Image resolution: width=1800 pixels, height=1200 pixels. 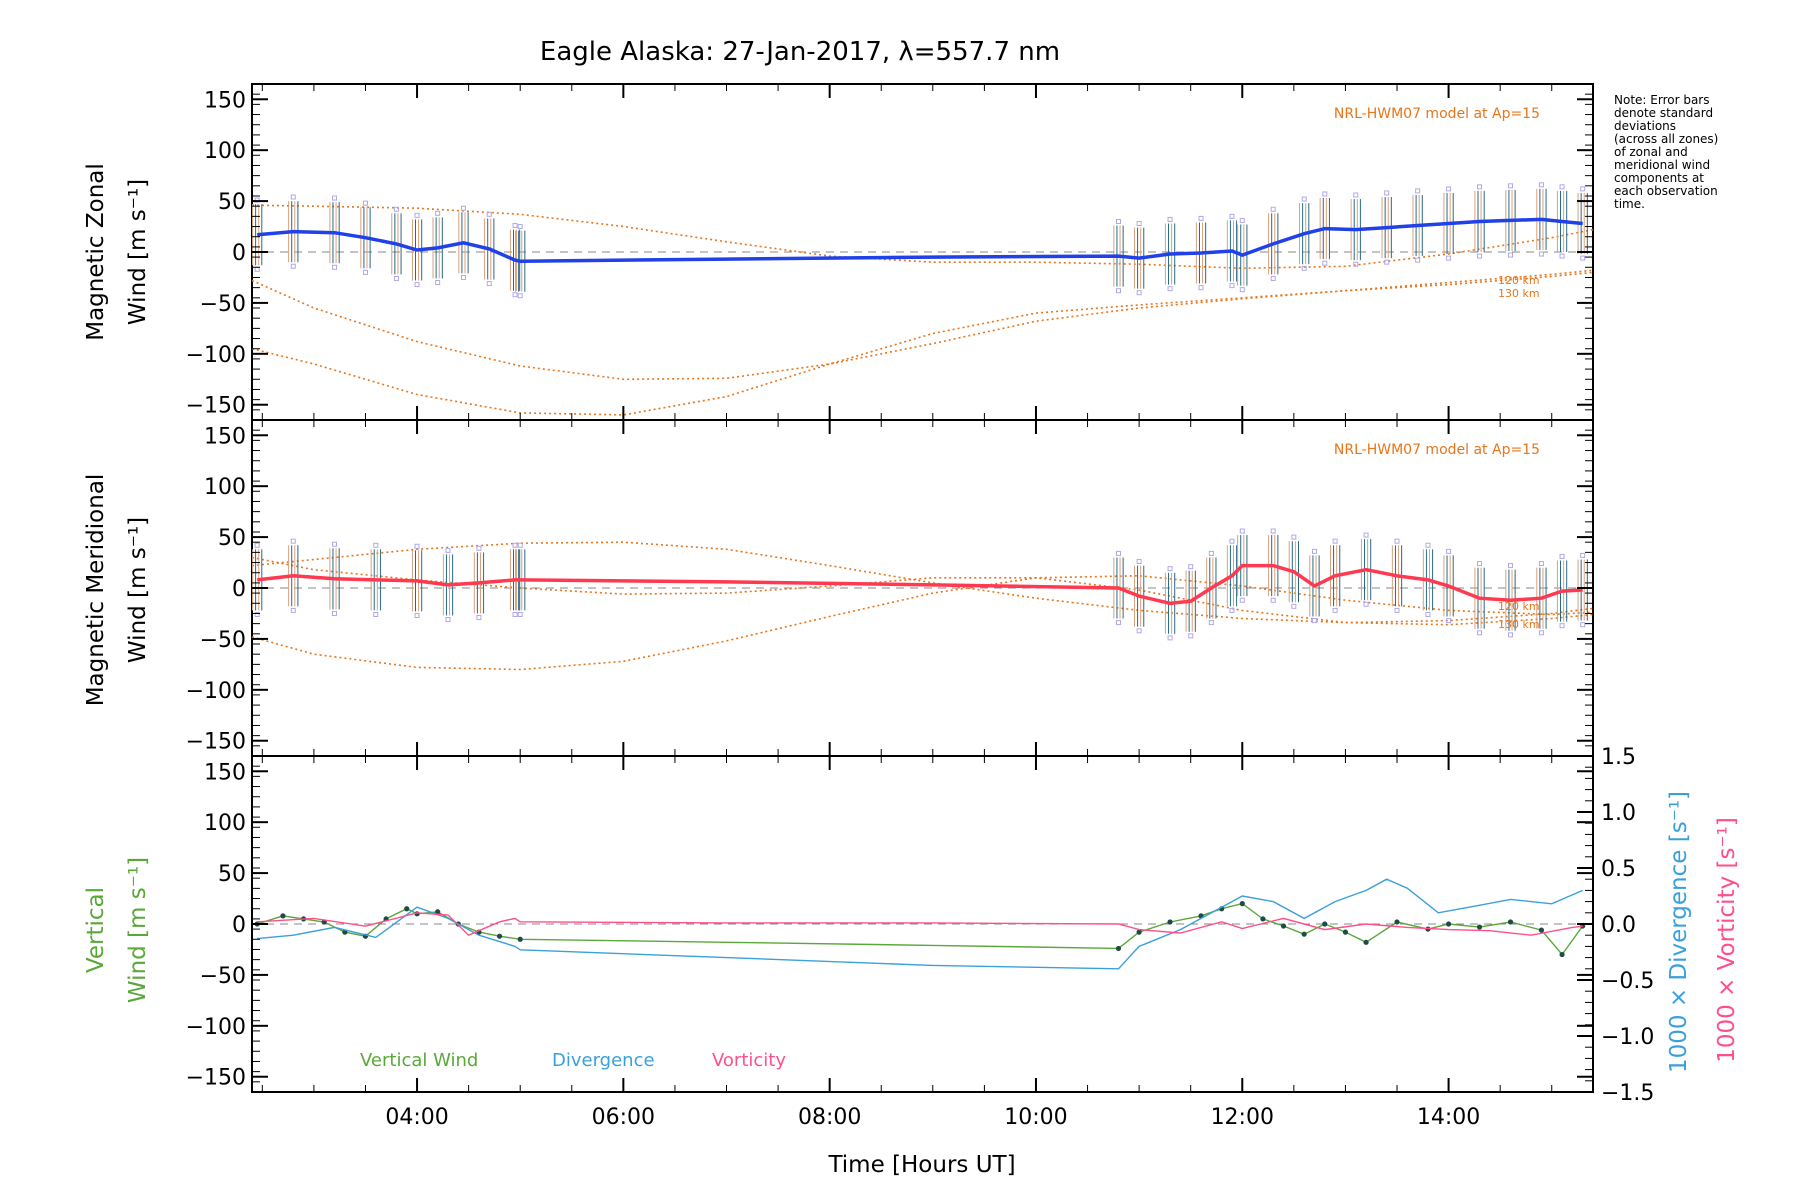 What do you see at coordinates (603, 1060) in the screenshot?
I see `legend-divergence: Divergence` at bounding box center [603, 1060].